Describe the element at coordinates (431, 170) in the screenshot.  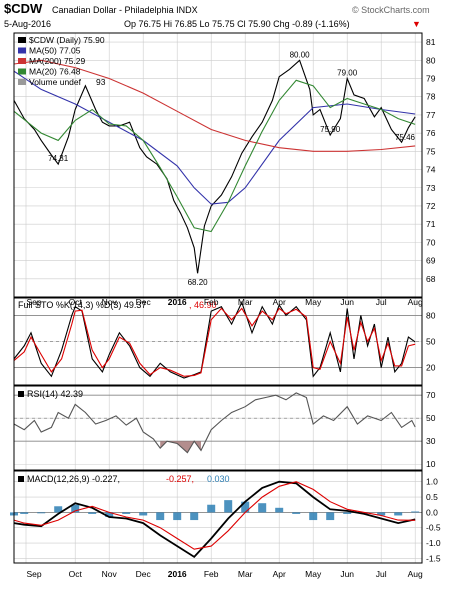
I see `y-tick-label: 74` at that location.